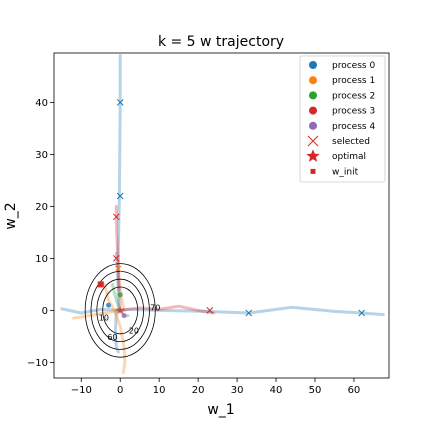 The height and width of the screenshot is (432, 432). Describe the element at coordinates (45, 311) in the screenshot. I see `y-tick-label-1: 0` at that location.